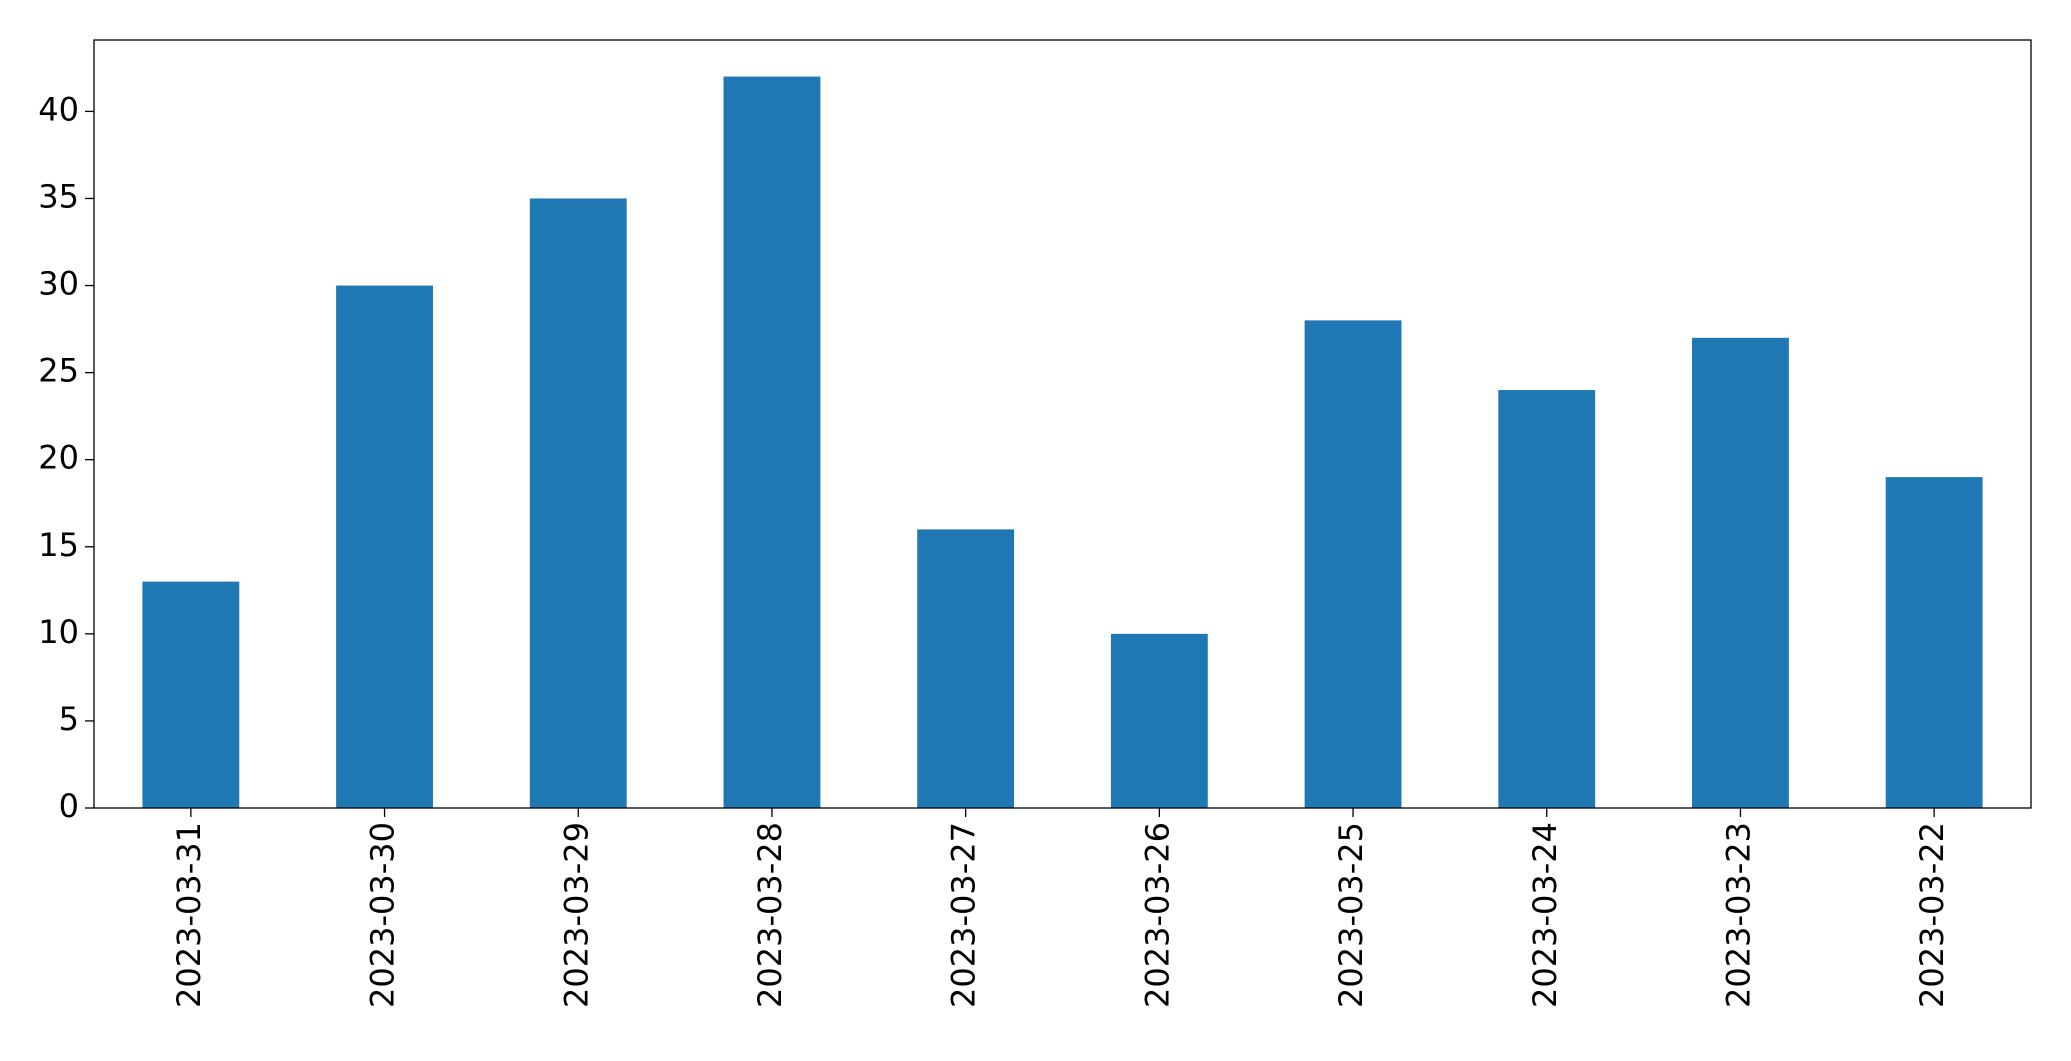 This screenshot has width=2071, height=1061. I want to click on x-tick-label: 2023-03-29, so click(576, 915).